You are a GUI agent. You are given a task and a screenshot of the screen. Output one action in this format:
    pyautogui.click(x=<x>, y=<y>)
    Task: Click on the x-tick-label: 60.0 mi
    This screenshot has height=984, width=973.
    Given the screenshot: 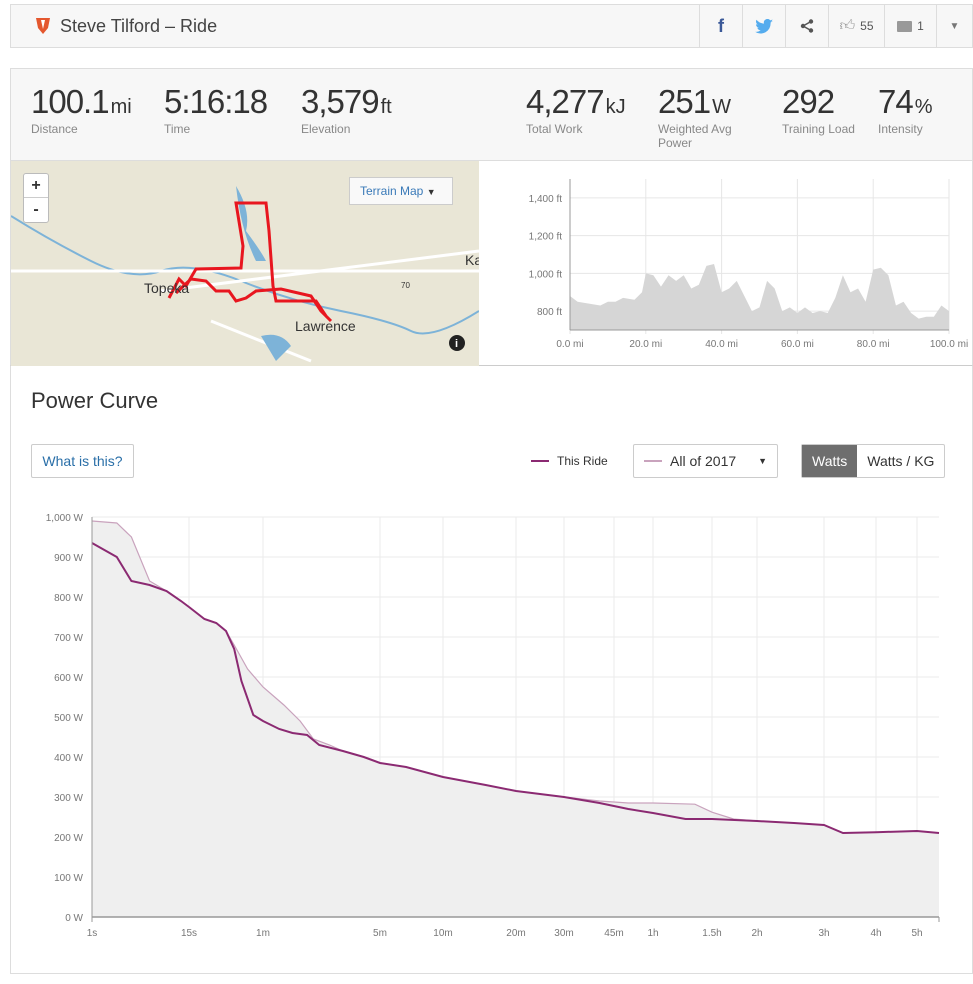 What is the action you would take?
    pyautogui.click(x=797, y=344)
    